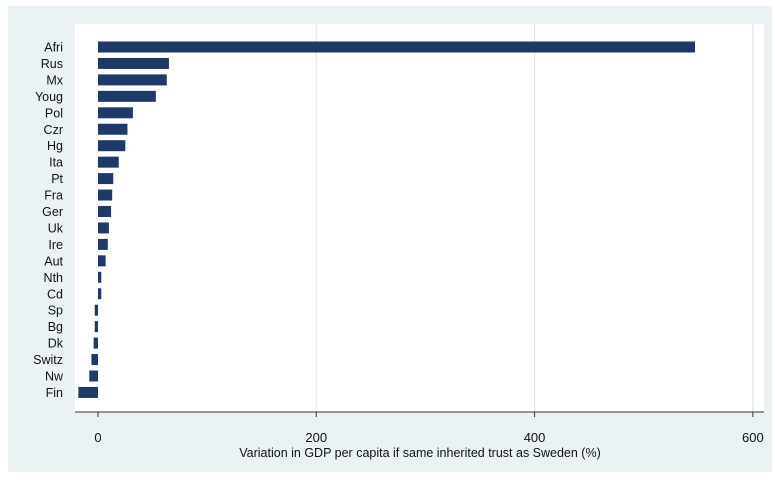 This screenshot has height=480, width=775. What do you see at coordinates (96, 310) in the screenshot?
I see `bar-sp` at bounding box center [96, 310].